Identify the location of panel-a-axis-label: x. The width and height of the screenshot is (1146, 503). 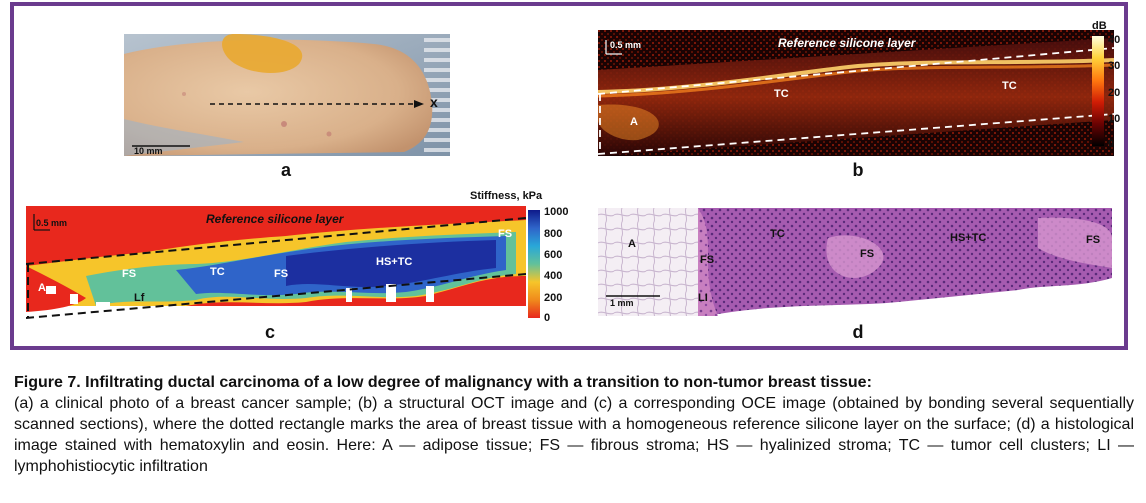
(434, 102).